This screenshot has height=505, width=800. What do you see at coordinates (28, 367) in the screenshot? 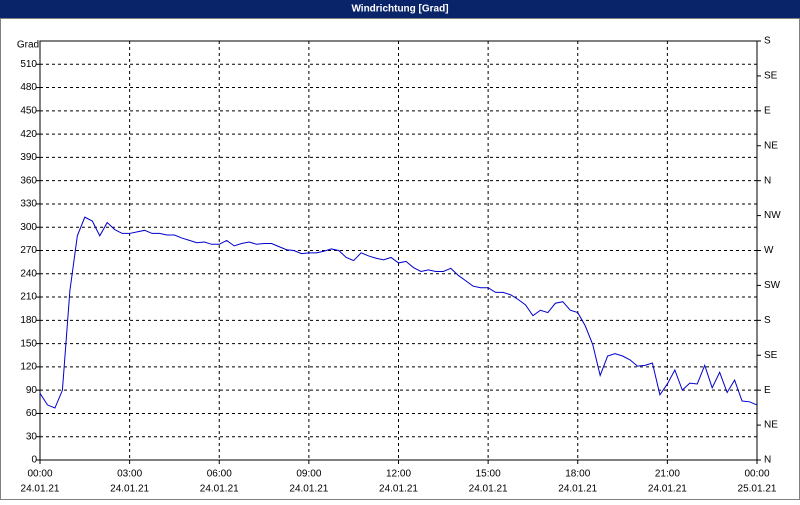
I see `y-tick-label: 120` at bounding box center [28, 367].